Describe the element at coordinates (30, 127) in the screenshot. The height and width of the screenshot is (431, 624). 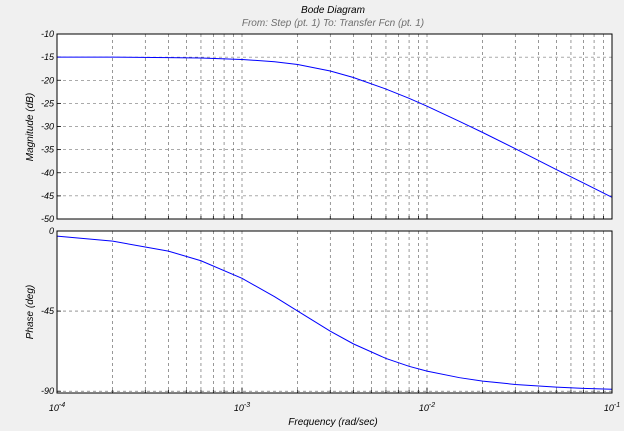
I see `magnitude-ylabel: Magnitude (dB)` at that location.